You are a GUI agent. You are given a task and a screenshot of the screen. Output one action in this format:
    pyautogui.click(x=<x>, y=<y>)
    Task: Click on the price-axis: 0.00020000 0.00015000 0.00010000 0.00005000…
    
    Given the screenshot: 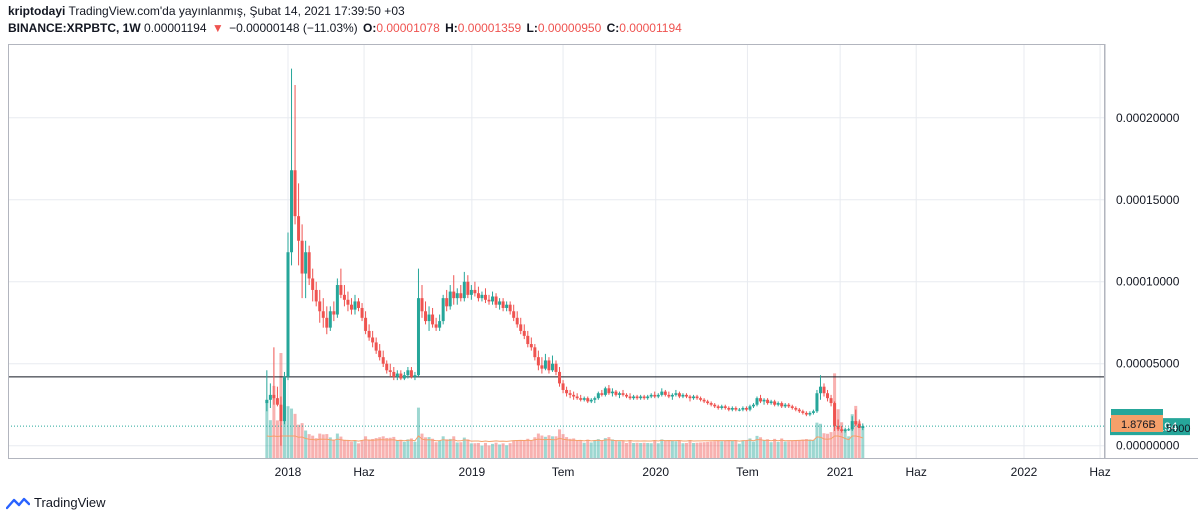 What is the action you would take?
    pyautogui.click(x=1148, y=282)
    